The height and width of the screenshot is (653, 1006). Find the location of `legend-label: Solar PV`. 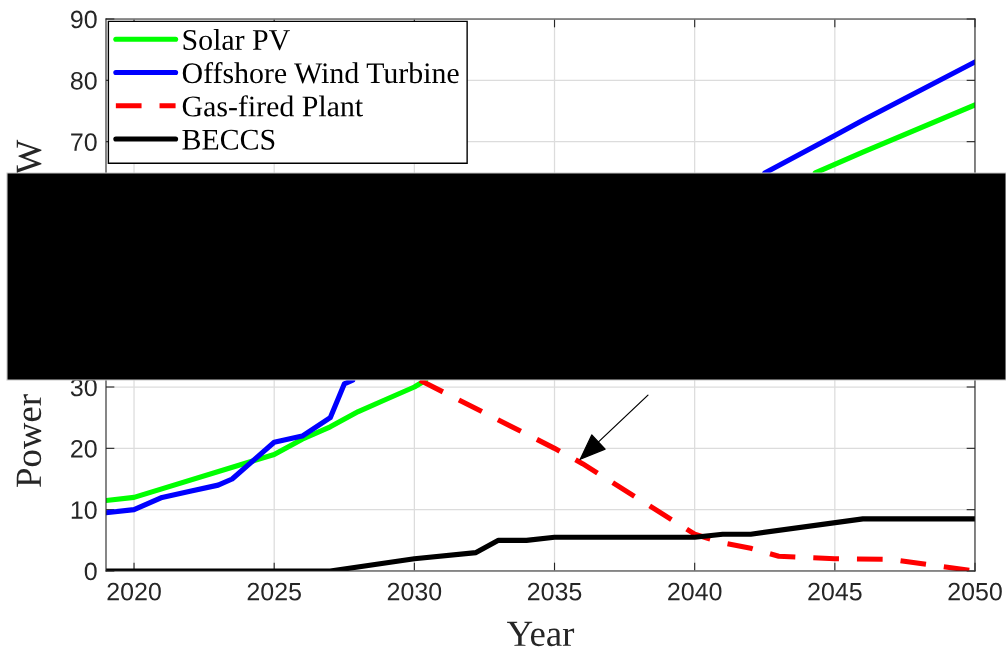

legend-label: Solar PV is located at coordinates (236, 40).